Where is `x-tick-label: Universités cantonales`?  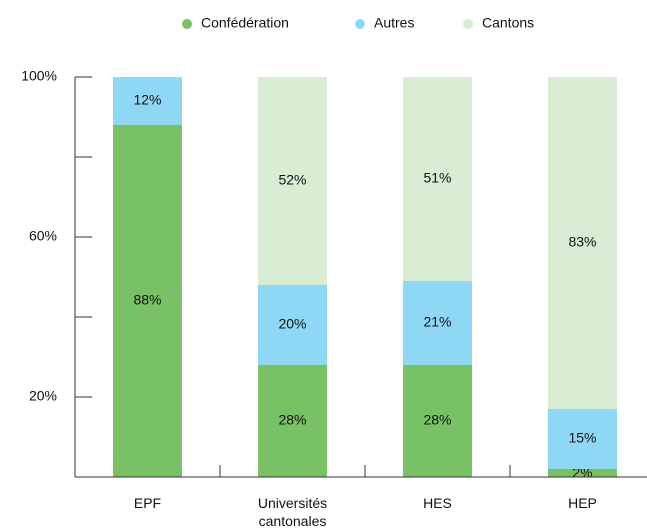
x-tick-label: Universités cantonales is located at coordinates (292, 512).